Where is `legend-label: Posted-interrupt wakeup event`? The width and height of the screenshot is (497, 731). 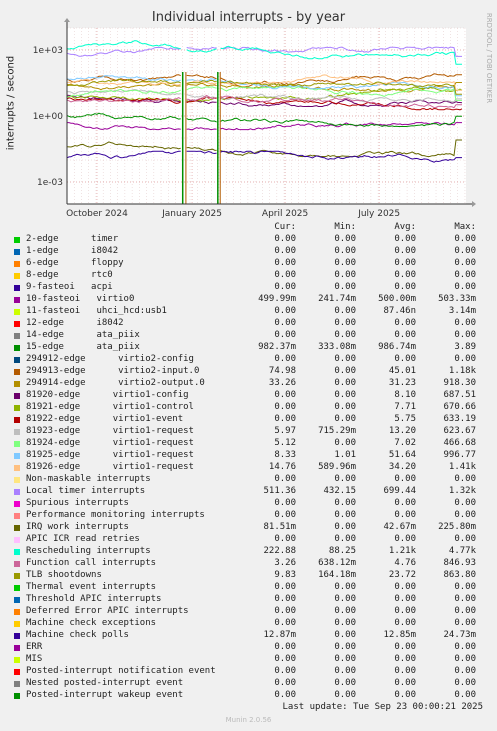
legend-label: Posted-interrupt wakeup event is located at coordinates (105, 695).